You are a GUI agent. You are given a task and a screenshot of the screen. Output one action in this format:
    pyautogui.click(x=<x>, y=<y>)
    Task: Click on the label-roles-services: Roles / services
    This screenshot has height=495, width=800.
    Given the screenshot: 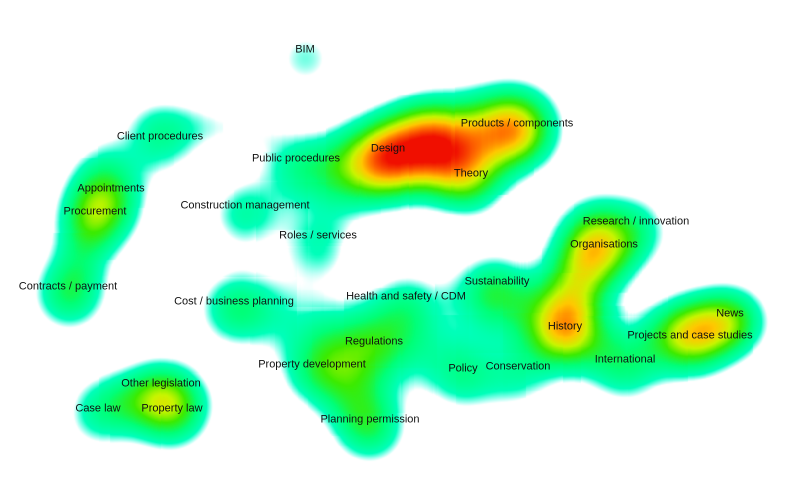 What is the action you would take?
    pyautogui.click(x=318, y=235)
    